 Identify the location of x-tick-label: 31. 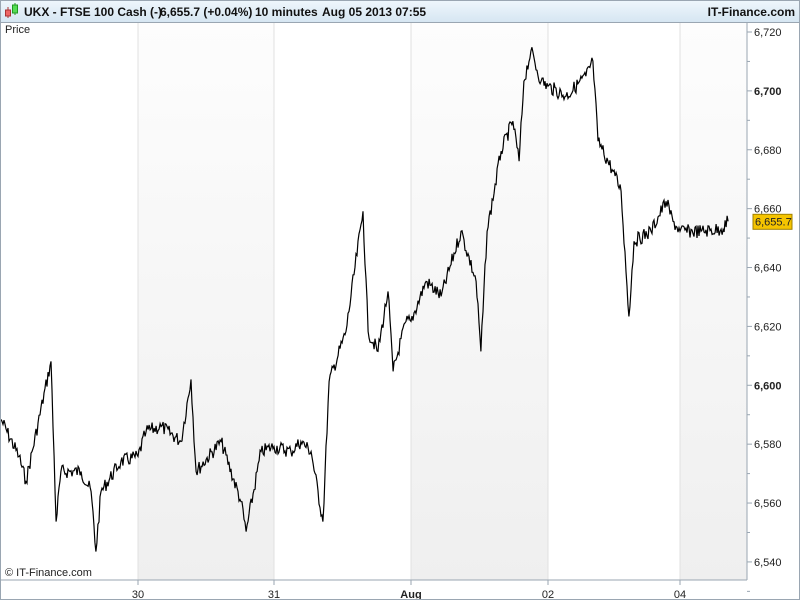
(274, 594).